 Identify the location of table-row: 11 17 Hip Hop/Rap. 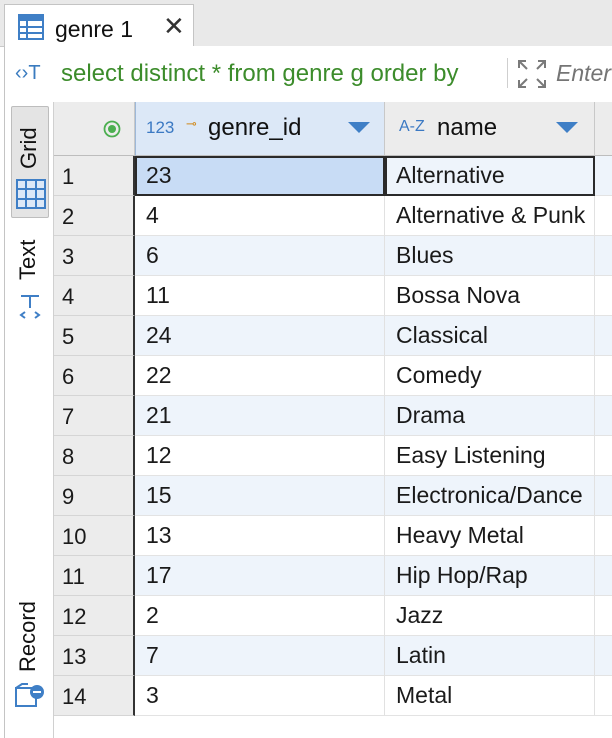
(333, 576).